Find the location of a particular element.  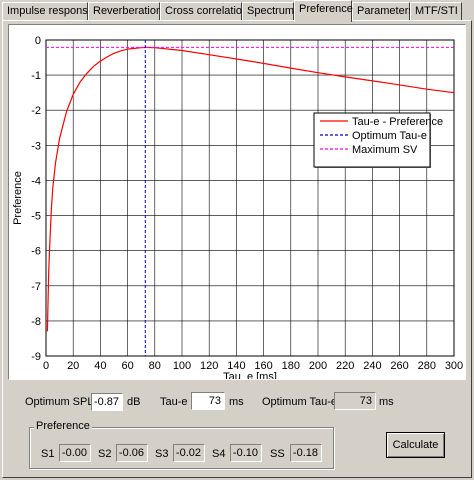

x-tick-label: 240 is located at coordinates (372, 366).